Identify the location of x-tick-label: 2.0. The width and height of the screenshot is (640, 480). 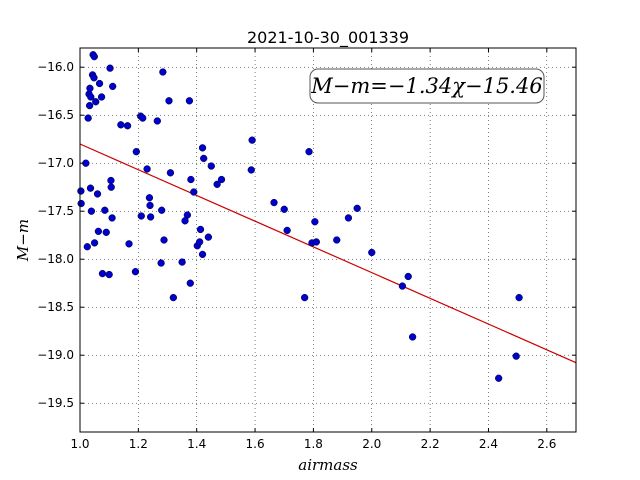
(371, 444).